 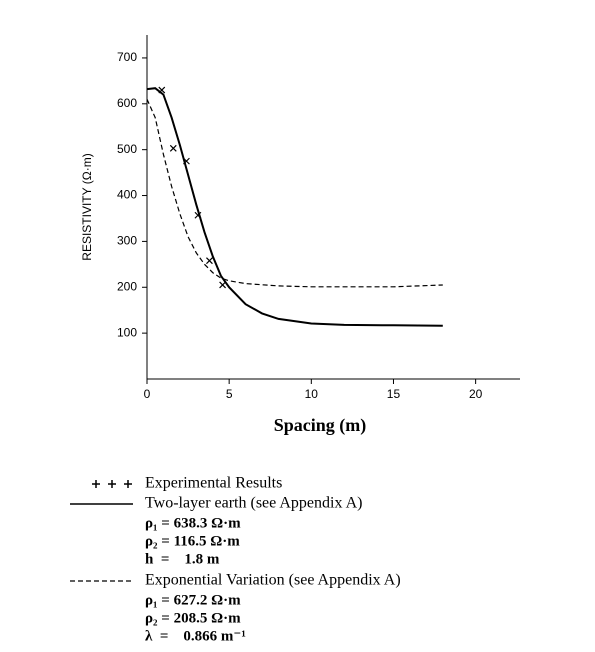 What do you see at coordinates (127, 149) in the screenshot?
I see `y-tick-label: 500` at bounding box center [127, 149].